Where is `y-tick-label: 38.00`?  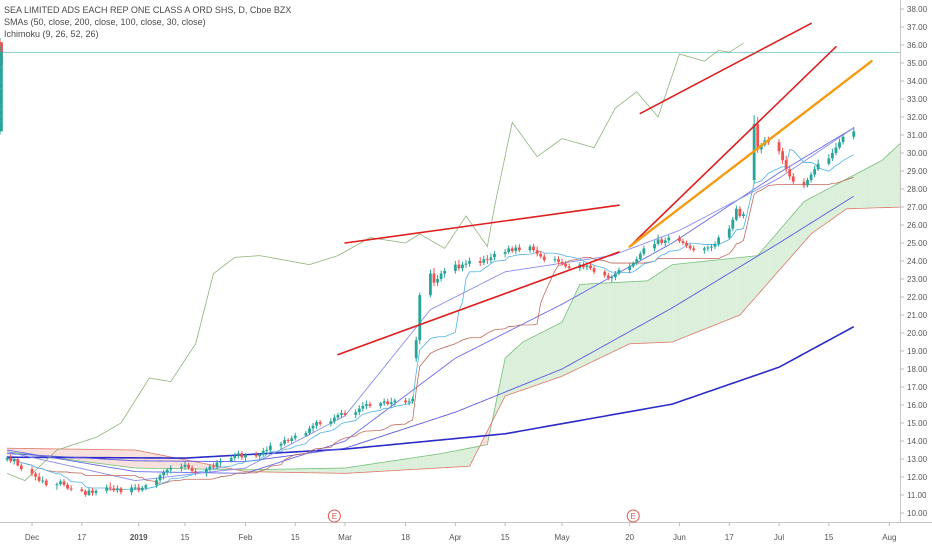 y-tick-label: 38.00 is located at coordinates (917, 9).